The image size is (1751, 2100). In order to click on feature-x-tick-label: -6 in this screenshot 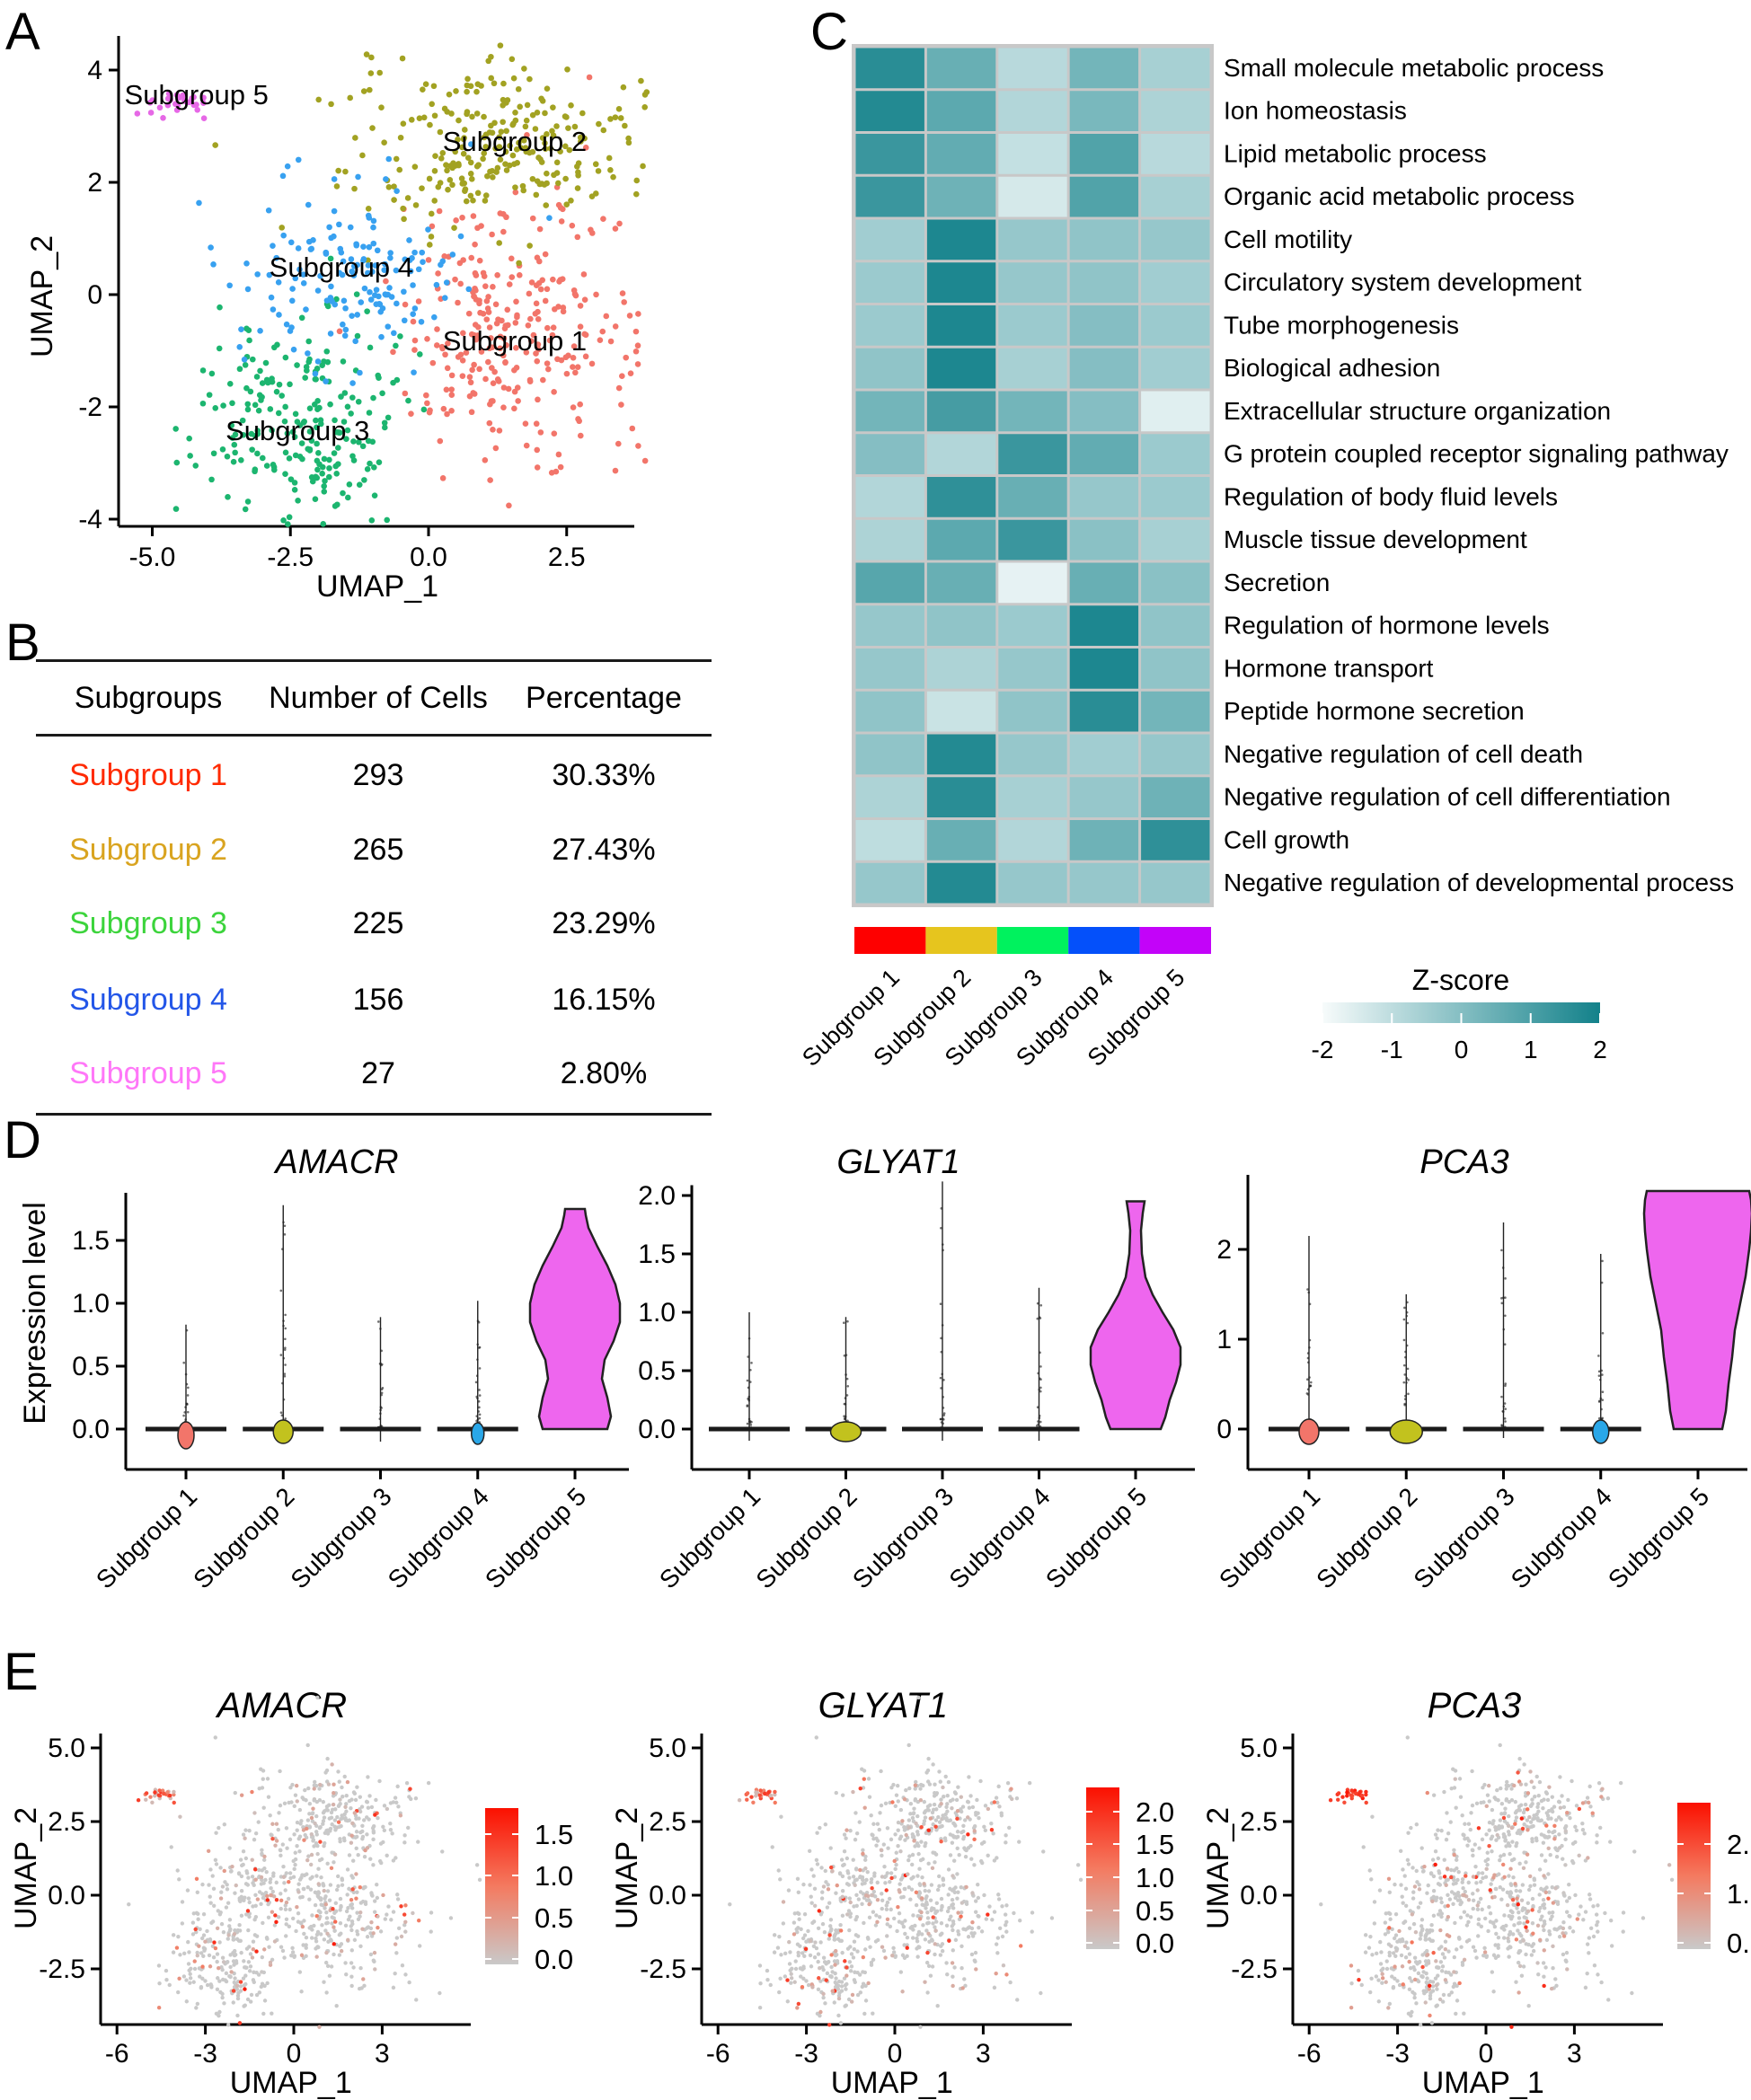, I will do `click(1309, 2054)`.